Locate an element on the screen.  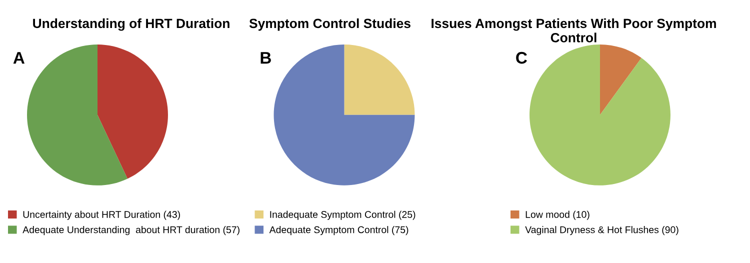
chart-title: Understanding of HRT Duration is located at coordinates (131, 24).